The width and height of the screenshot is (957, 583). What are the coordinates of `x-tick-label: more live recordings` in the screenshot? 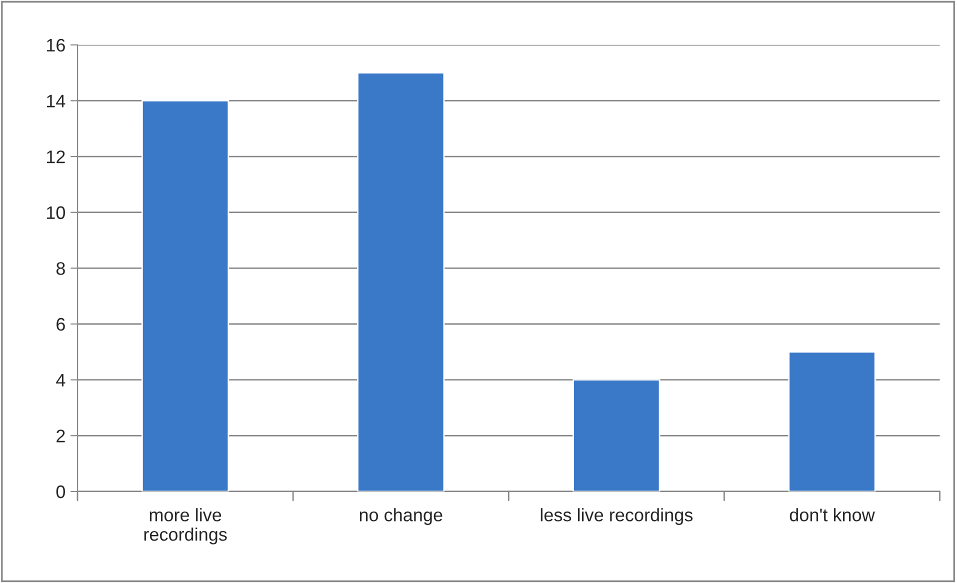 It's located at (185, 526).